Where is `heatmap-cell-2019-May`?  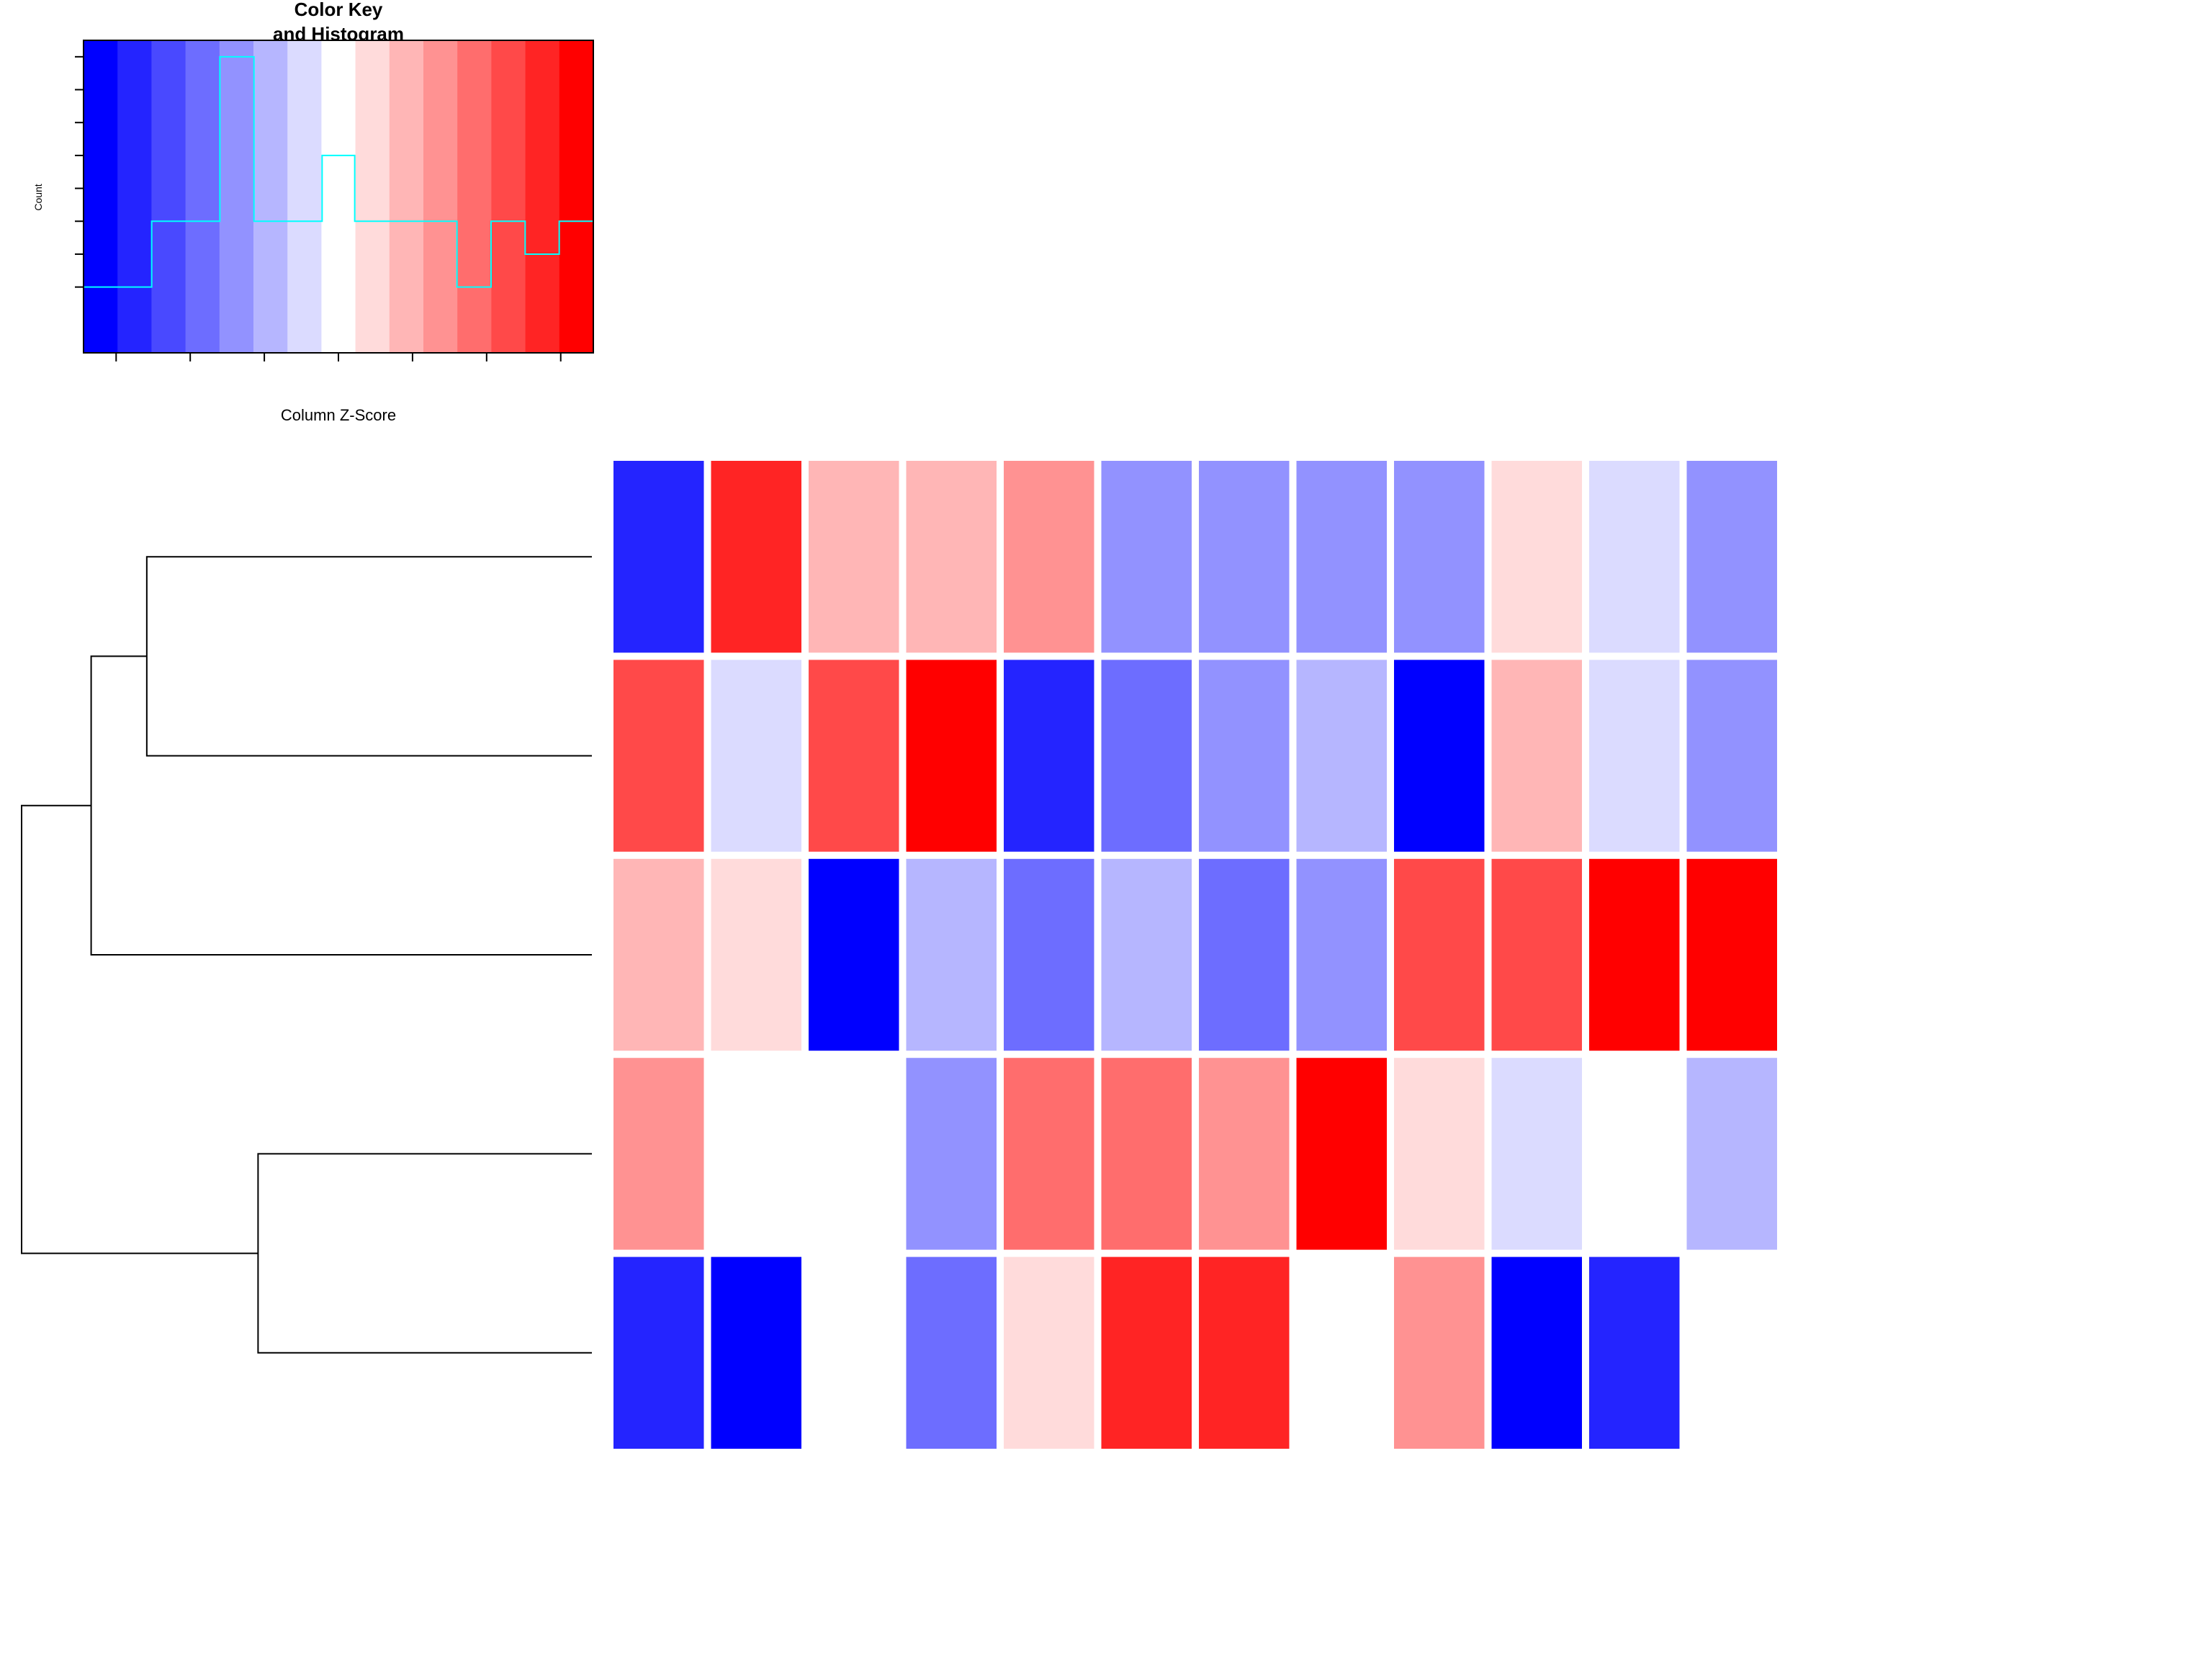
heatmap-cell-2019-May is located at coordinates (1049, 1154).